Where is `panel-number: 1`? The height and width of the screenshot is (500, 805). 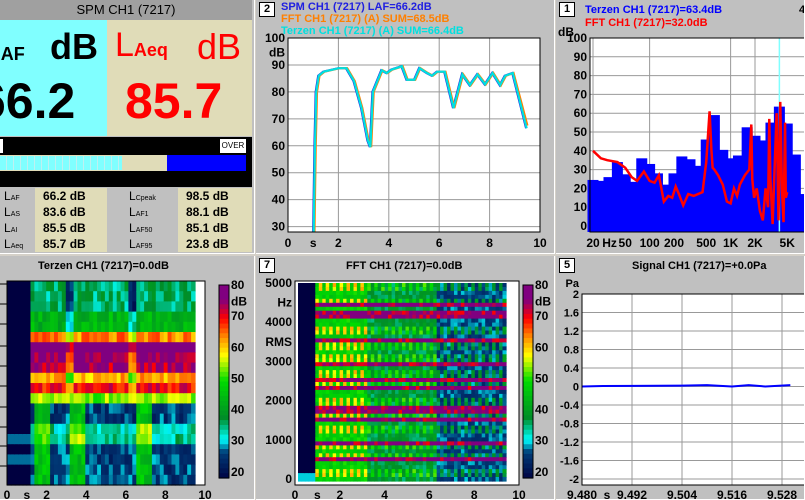 panel-number: 1 is located at coordinates (567, 9).